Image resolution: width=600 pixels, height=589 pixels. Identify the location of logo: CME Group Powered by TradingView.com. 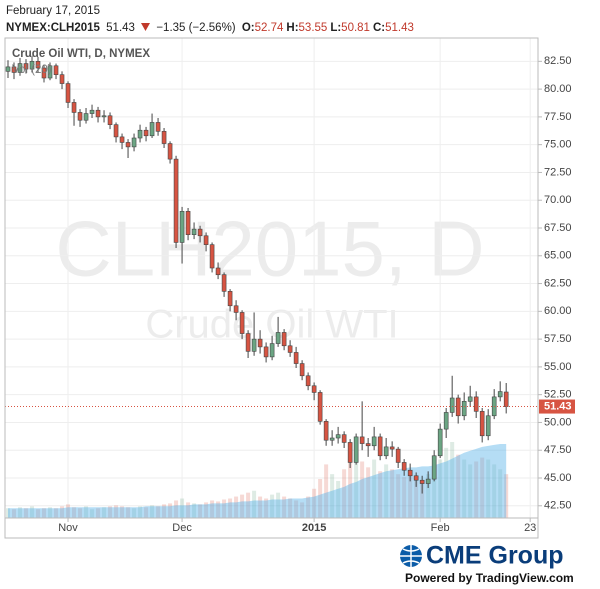
(487, 563).